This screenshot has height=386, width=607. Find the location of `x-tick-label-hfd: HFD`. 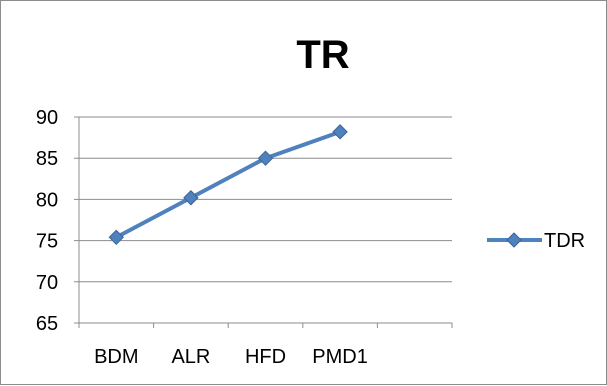

x-tick-label-hfd: HFD is located at coordinates (265, 357).